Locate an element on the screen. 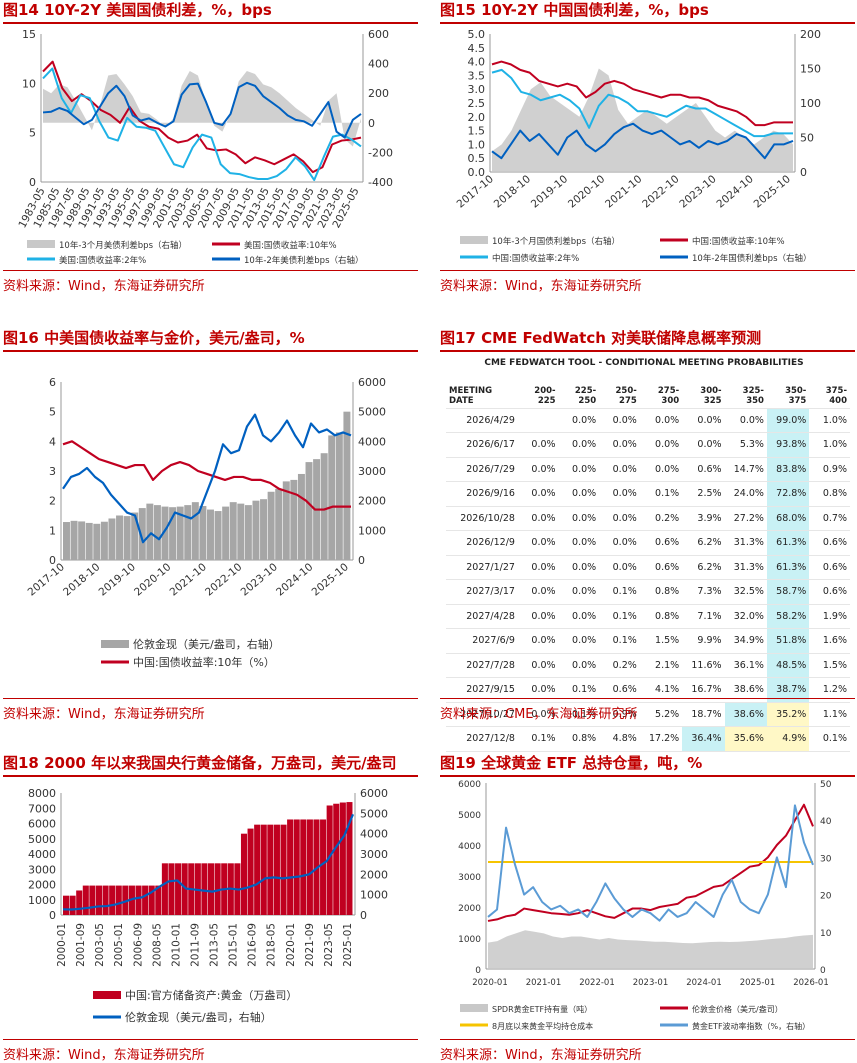 The image size is (857, 1063). fig17-probability-cell: 32.0% is located at coordinates (745, 616).